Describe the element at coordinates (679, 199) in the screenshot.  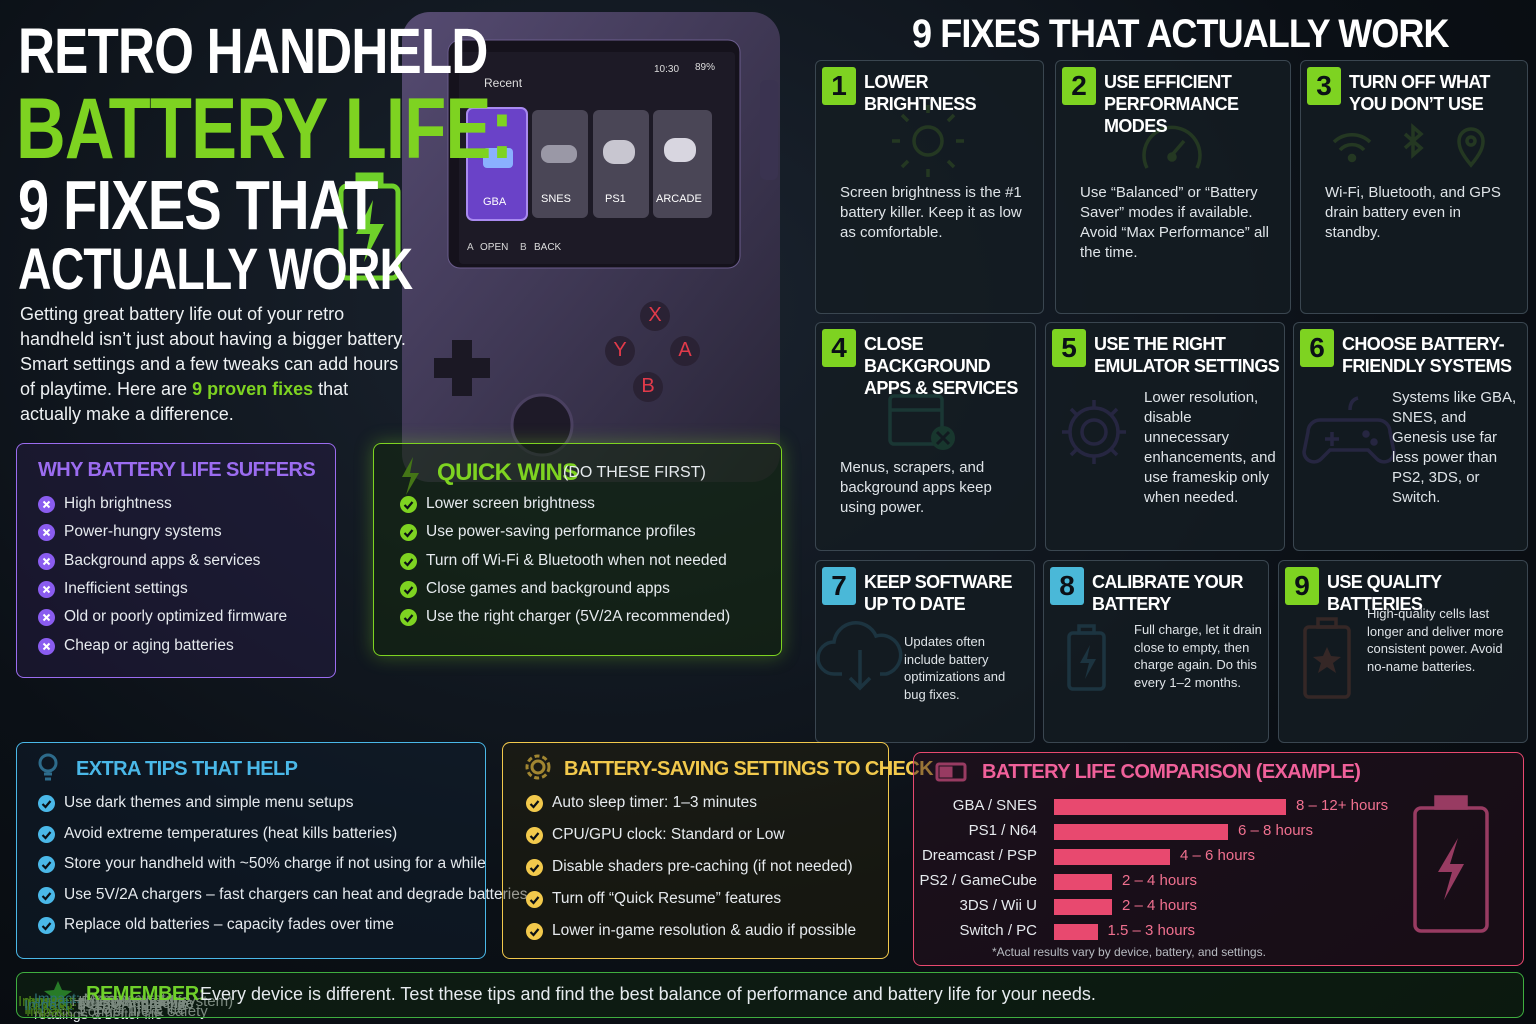
I see `tile-label: ARCADE` at that location.